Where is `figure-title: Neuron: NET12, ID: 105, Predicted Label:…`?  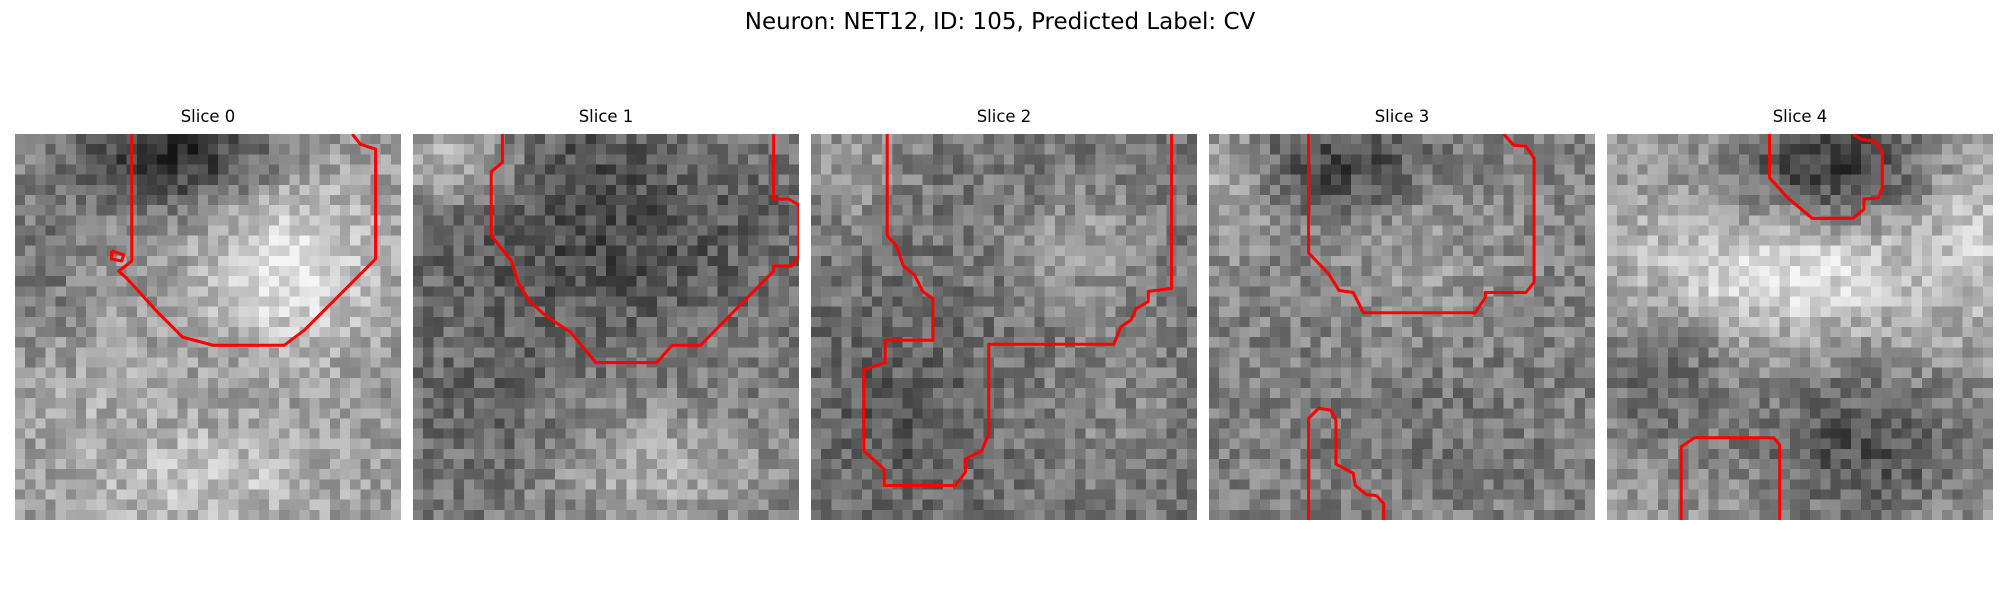
figure-title: Neuron: NET12, ID: 105, Predicted Label:… is located at coordinates (1000, 22).